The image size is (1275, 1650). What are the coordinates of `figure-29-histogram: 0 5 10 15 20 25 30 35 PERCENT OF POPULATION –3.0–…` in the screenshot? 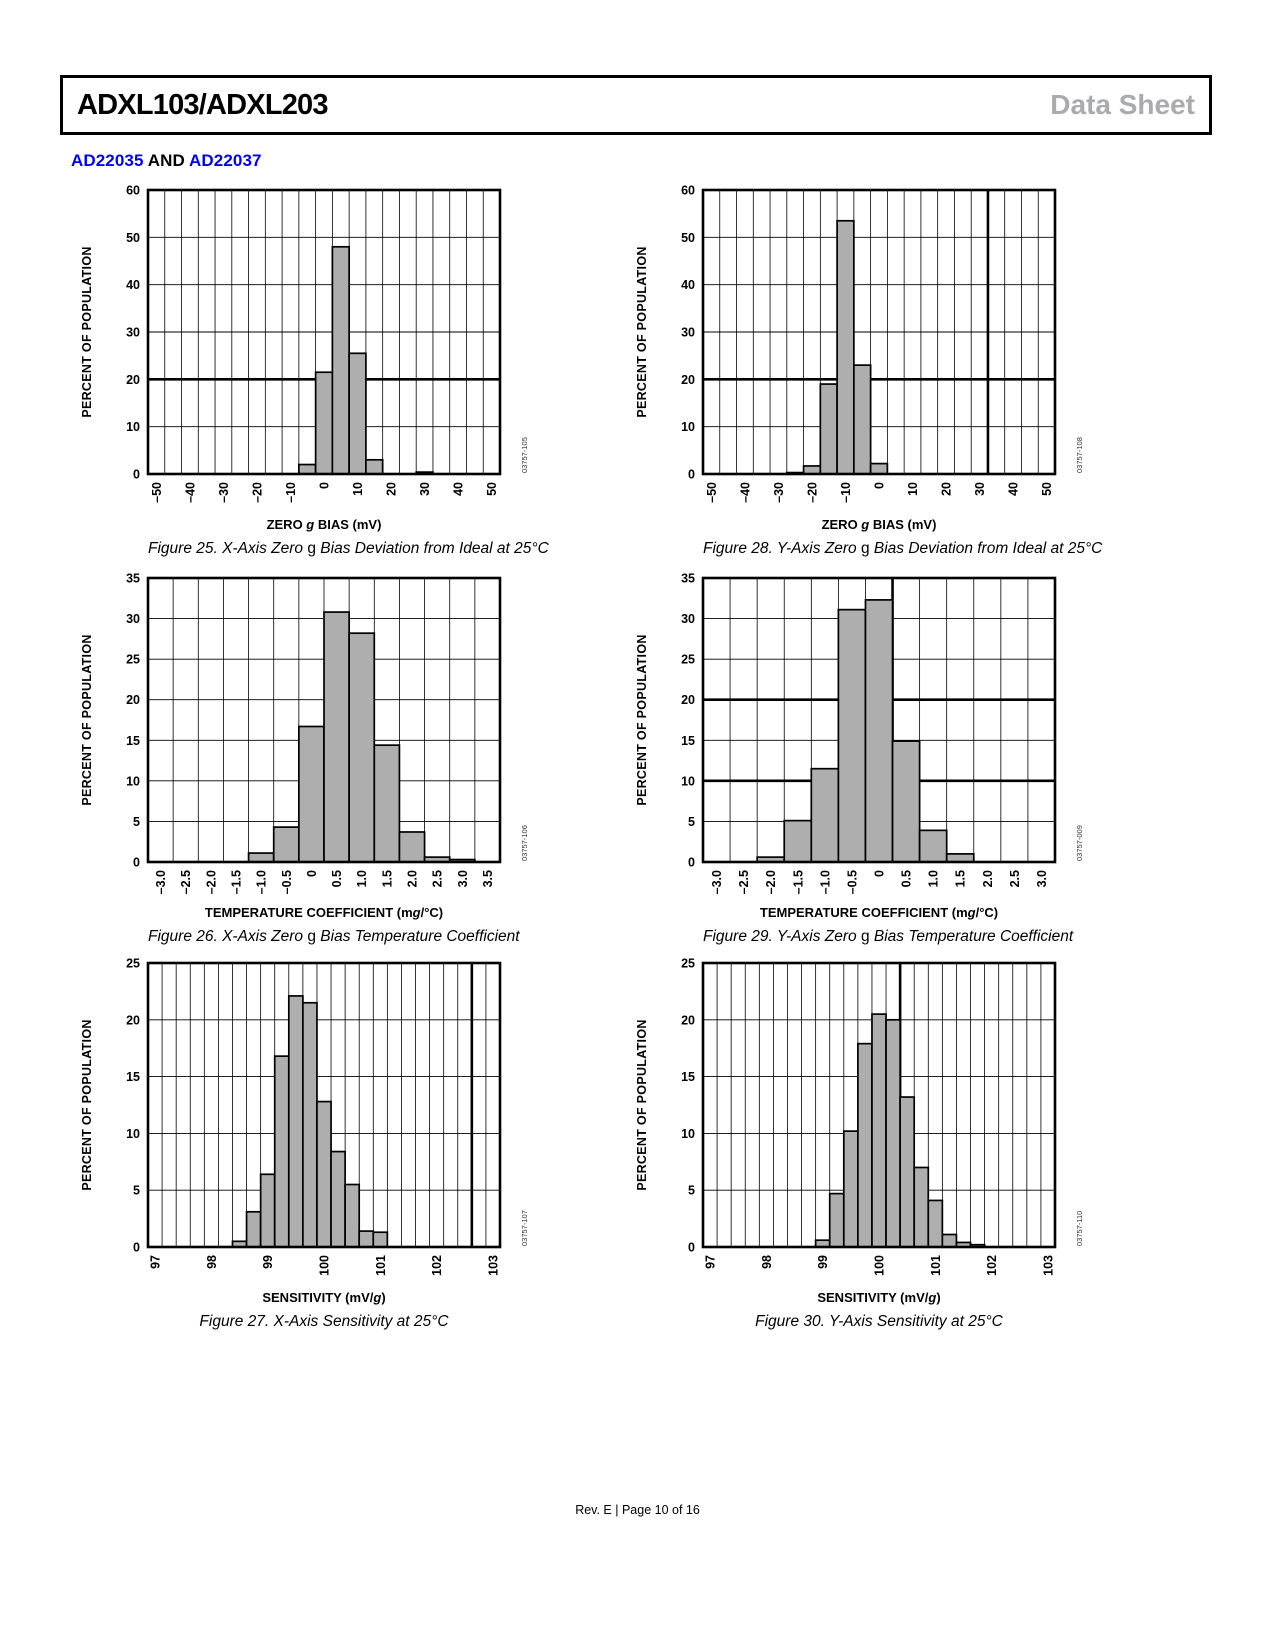 It's located at (857, 749).